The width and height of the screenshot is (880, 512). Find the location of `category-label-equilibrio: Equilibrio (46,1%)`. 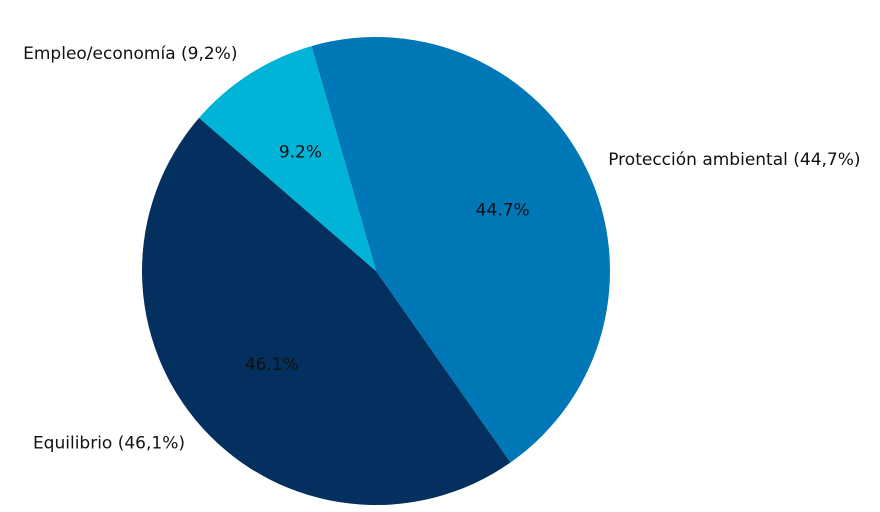

category-label-equilibrio: Equilibrio (46,1%) is located at coordinates (109, 444).